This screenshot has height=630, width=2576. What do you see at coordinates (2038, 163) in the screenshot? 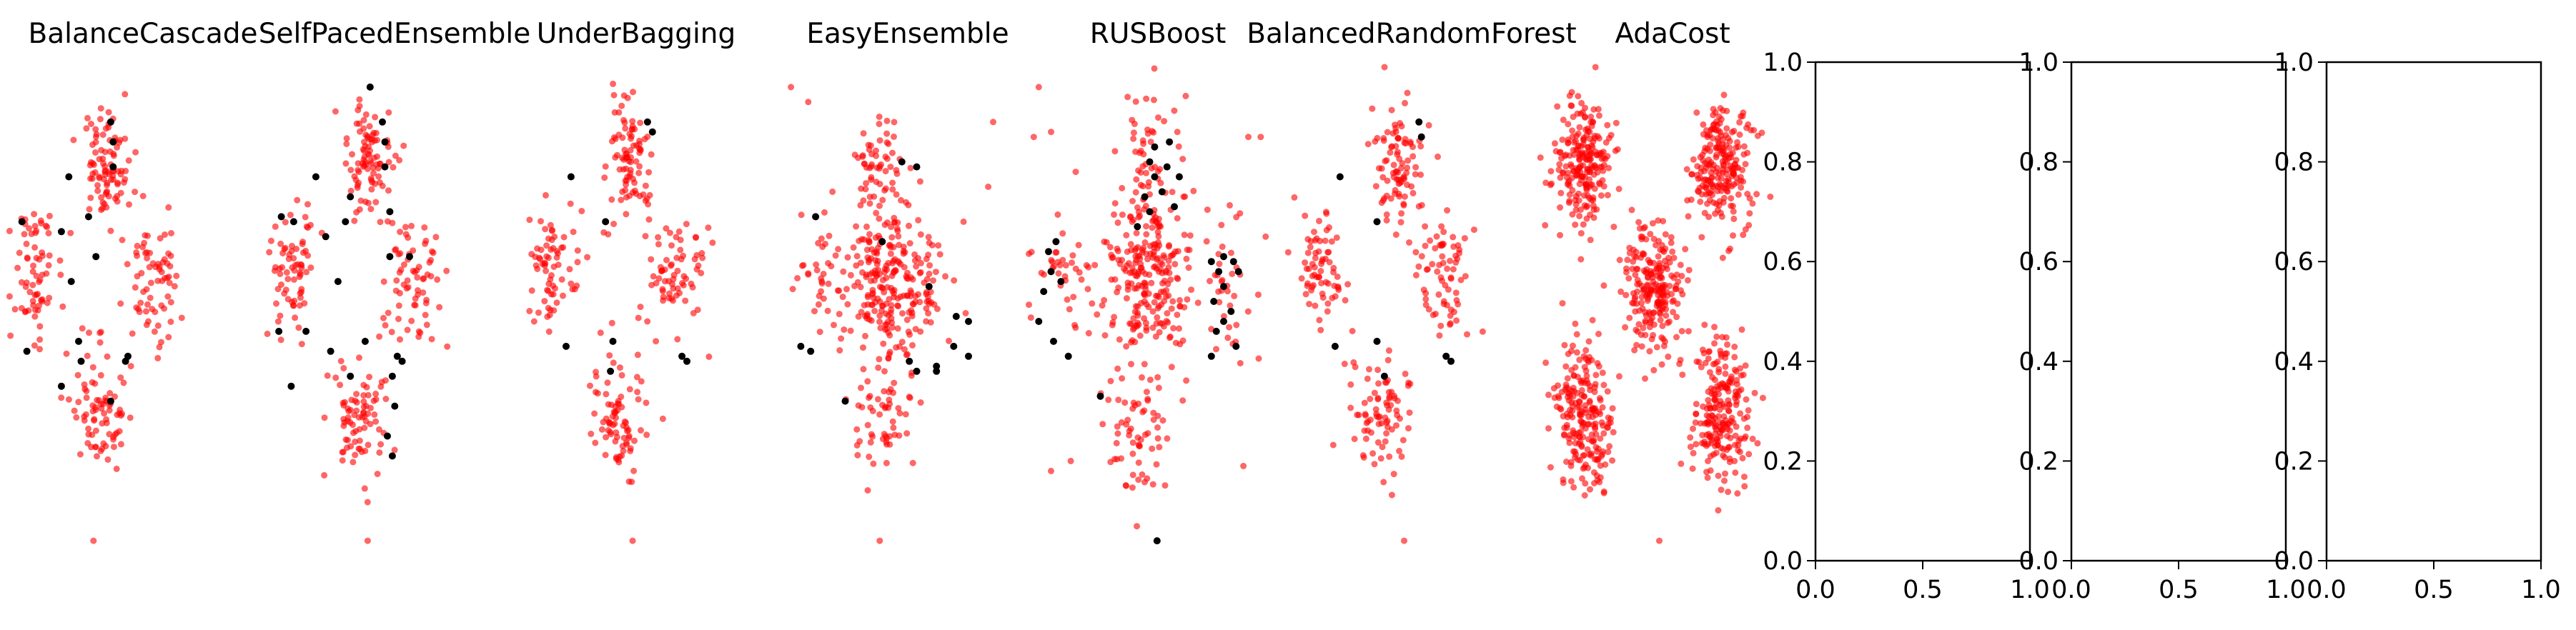
I see `y-tick-label: 0.8` at bounding box center [2038, 163].